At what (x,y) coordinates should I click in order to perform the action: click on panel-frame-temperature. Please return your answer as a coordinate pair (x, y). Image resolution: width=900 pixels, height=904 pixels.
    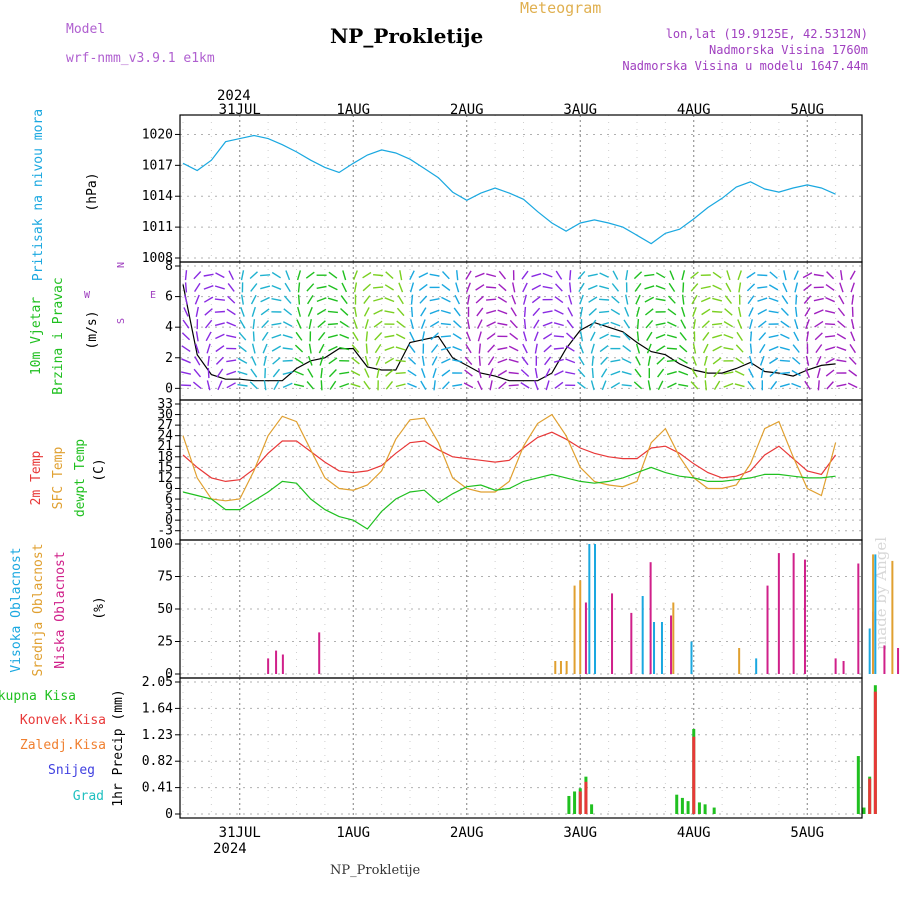
    Looking at the image, I should click on (521, 470).